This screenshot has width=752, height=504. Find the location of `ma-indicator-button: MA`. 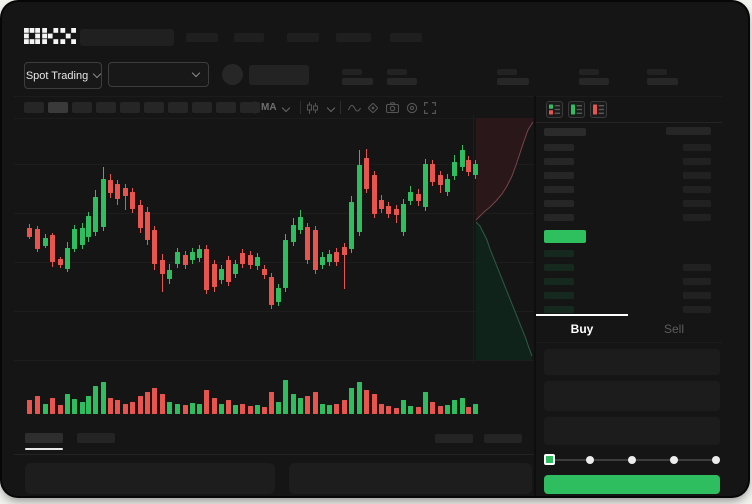

ma-indicator-button: MA is located at coordinates (269, 107).